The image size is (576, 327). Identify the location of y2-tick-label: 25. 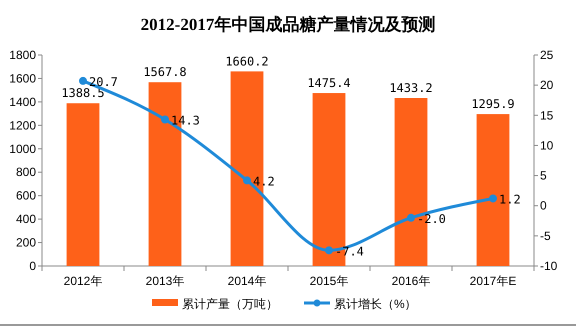
(547, 55).